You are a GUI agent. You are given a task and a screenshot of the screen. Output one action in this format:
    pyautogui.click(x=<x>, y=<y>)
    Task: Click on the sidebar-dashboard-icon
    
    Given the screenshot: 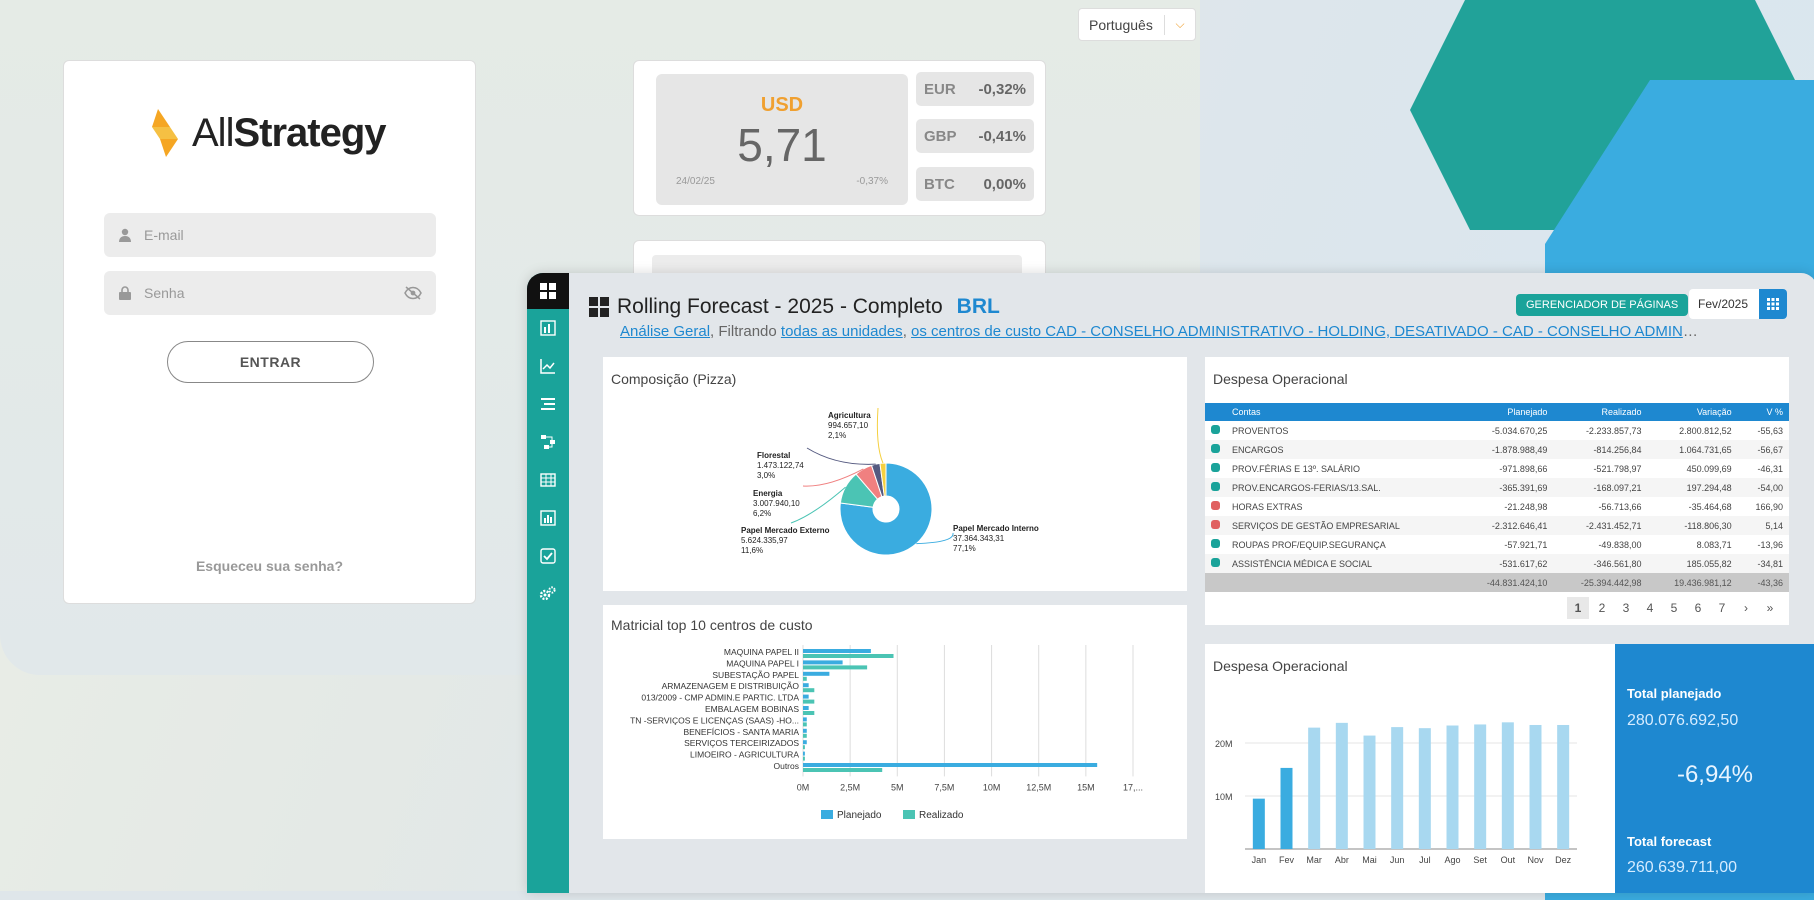 What is the action you would take?
    pyautogui.click(x=548, y=291)
    